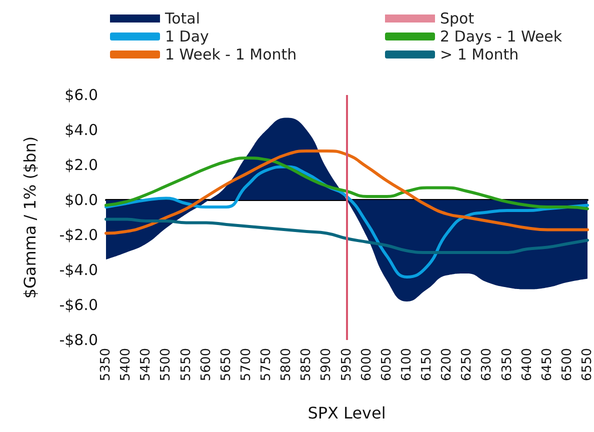 The height and width of the screenshot is (432, 594). Describe the element at coordinates (326, 365) in the screenshot. I see `x-tick-label: 5900` at that location.